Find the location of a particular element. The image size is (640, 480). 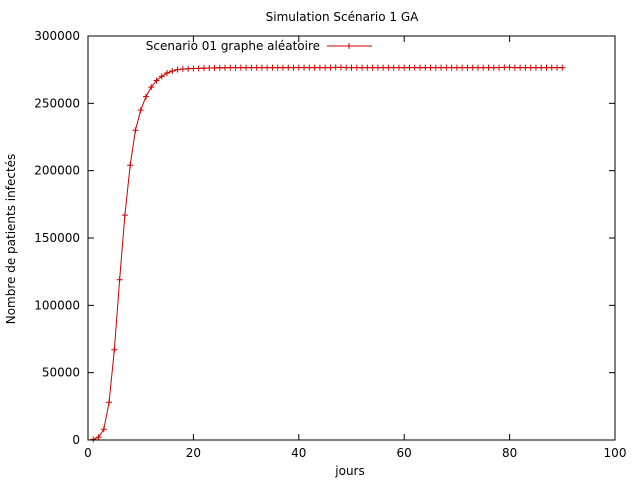

y-tick-label: 0 is located at coordinates (76, 440).